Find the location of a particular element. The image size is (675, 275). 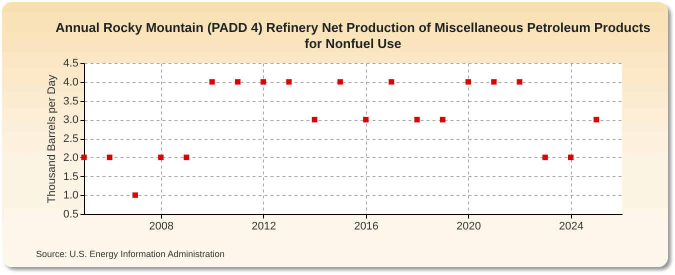

y-tick-label: 3.5 is located at coordinates (70, 101).